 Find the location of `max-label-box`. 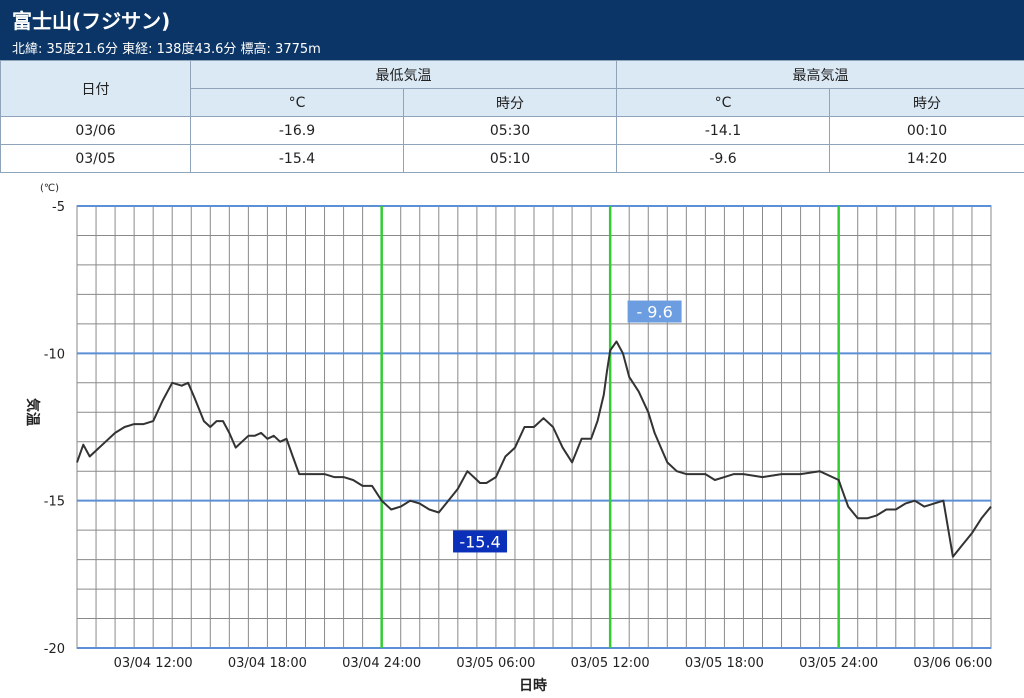

max-label-box is located at coordinates (654, 311).